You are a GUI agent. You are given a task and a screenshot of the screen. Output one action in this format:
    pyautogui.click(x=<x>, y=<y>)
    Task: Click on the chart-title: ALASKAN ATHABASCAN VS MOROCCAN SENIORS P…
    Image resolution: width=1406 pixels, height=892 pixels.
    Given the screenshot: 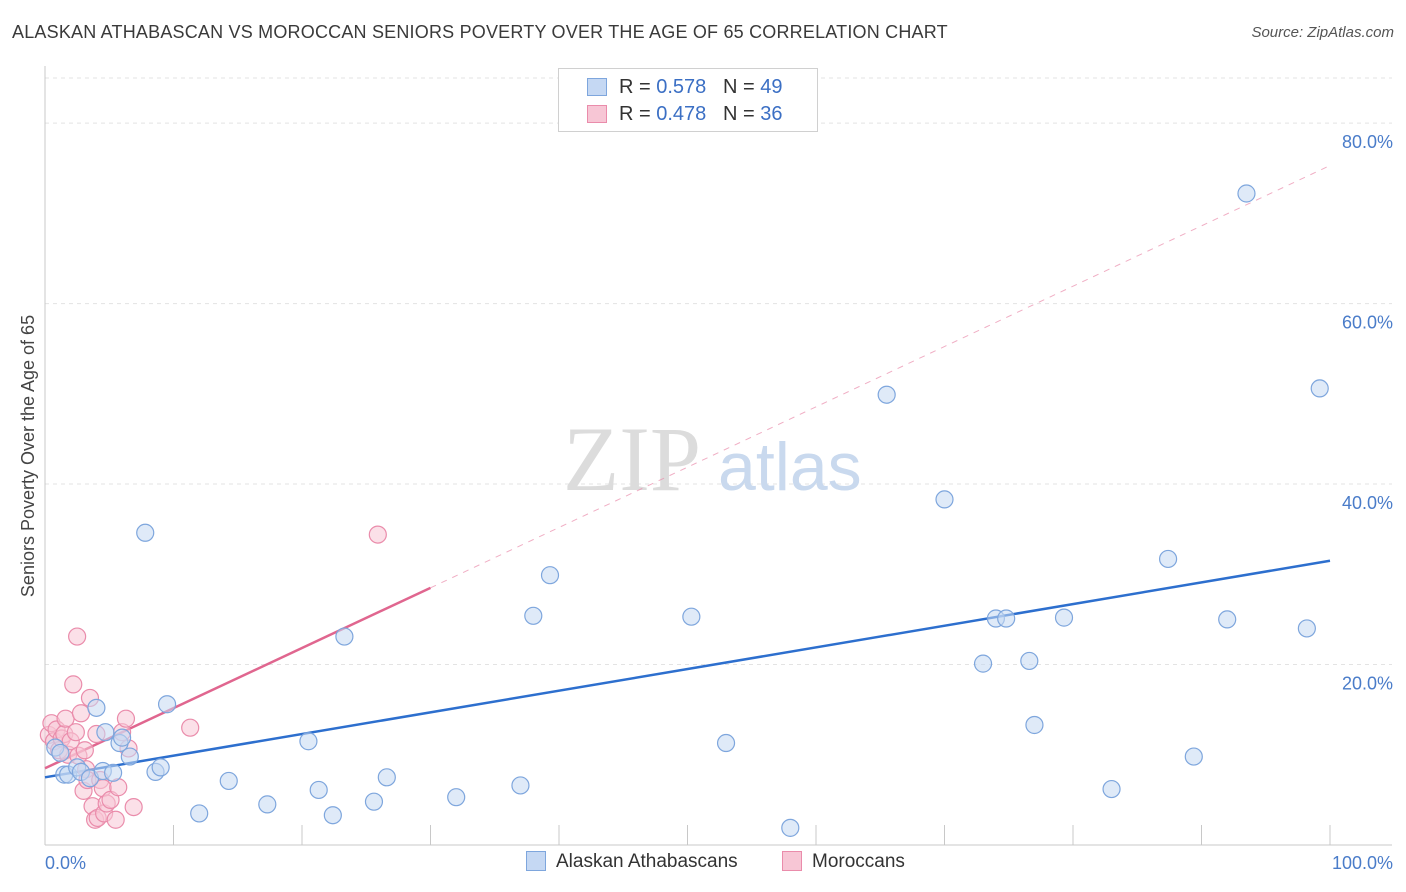 What is the action you would take?
    pyautogui.click(x=480, y=32)
    